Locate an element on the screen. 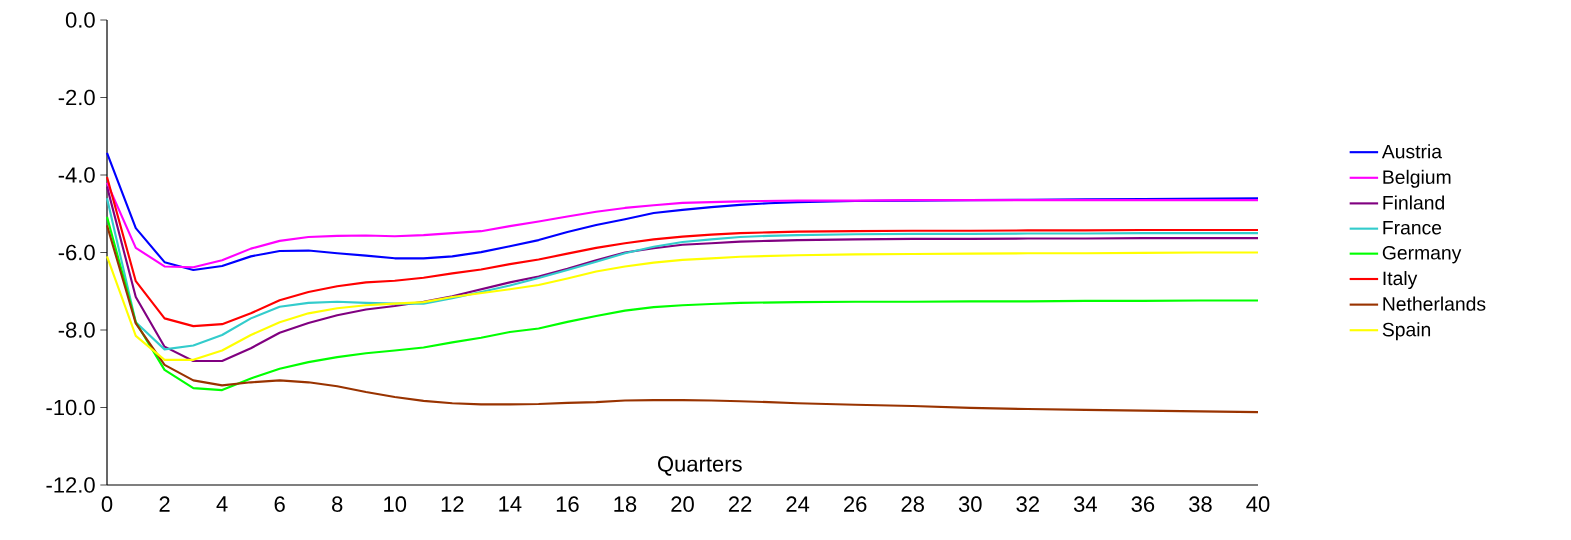 The image size is (1571, 540). x-tick-label: 38 is located at coordinates (1200, 504).